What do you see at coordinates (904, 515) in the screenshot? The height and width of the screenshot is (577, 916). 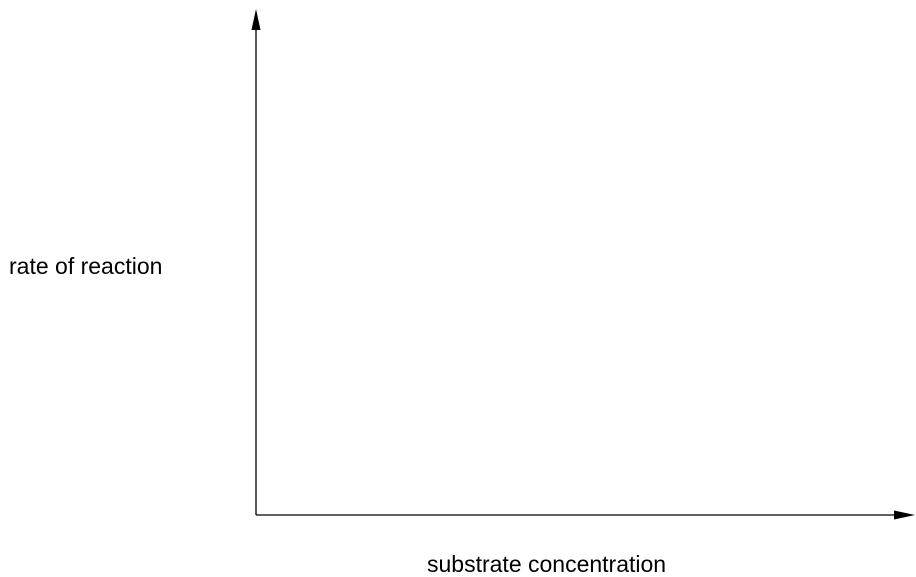 I see `x-axis-arrowhead` at bounding box center [904, 515].